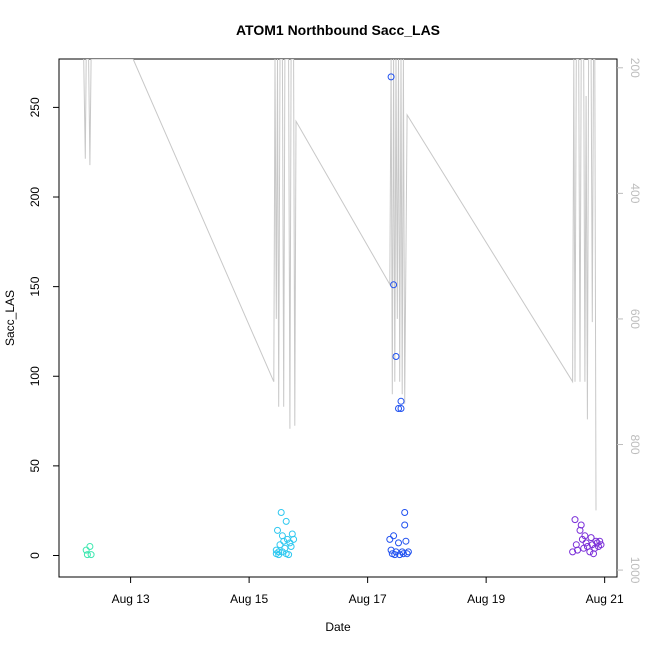 The width and height of the screenshot is (650, 650). What do you see at coordinates (249, 599) in the screenshot?
I see `x-tick-label: Aug 15` at bounding box center [249, 599].